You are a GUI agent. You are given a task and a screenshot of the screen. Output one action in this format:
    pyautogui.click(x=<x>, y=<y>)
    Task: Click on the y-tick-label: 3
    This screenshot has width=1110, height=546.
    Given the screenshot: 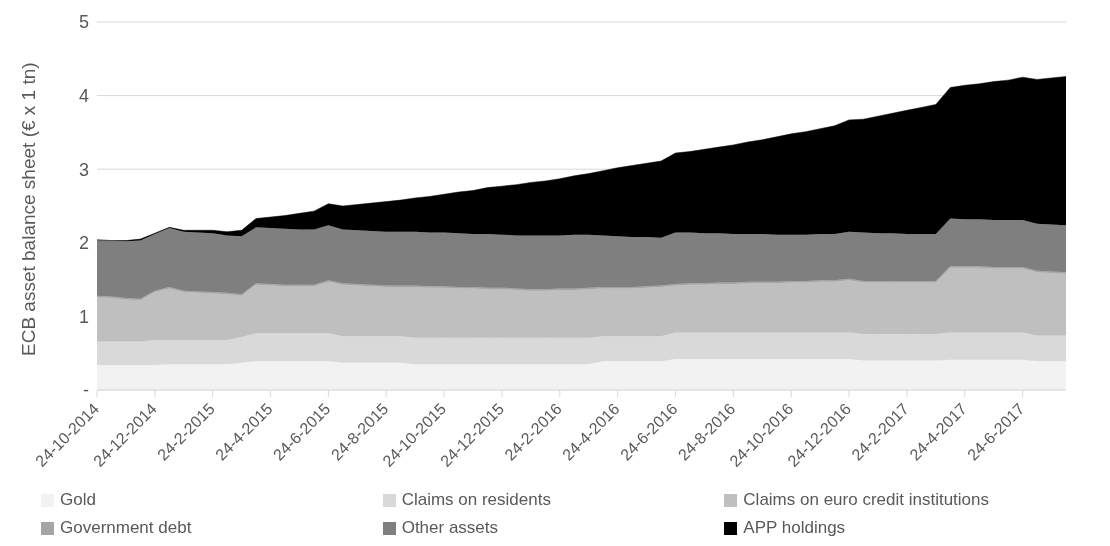 What is the action you would take?
    pyautogui.click(x=83, y=169)
    